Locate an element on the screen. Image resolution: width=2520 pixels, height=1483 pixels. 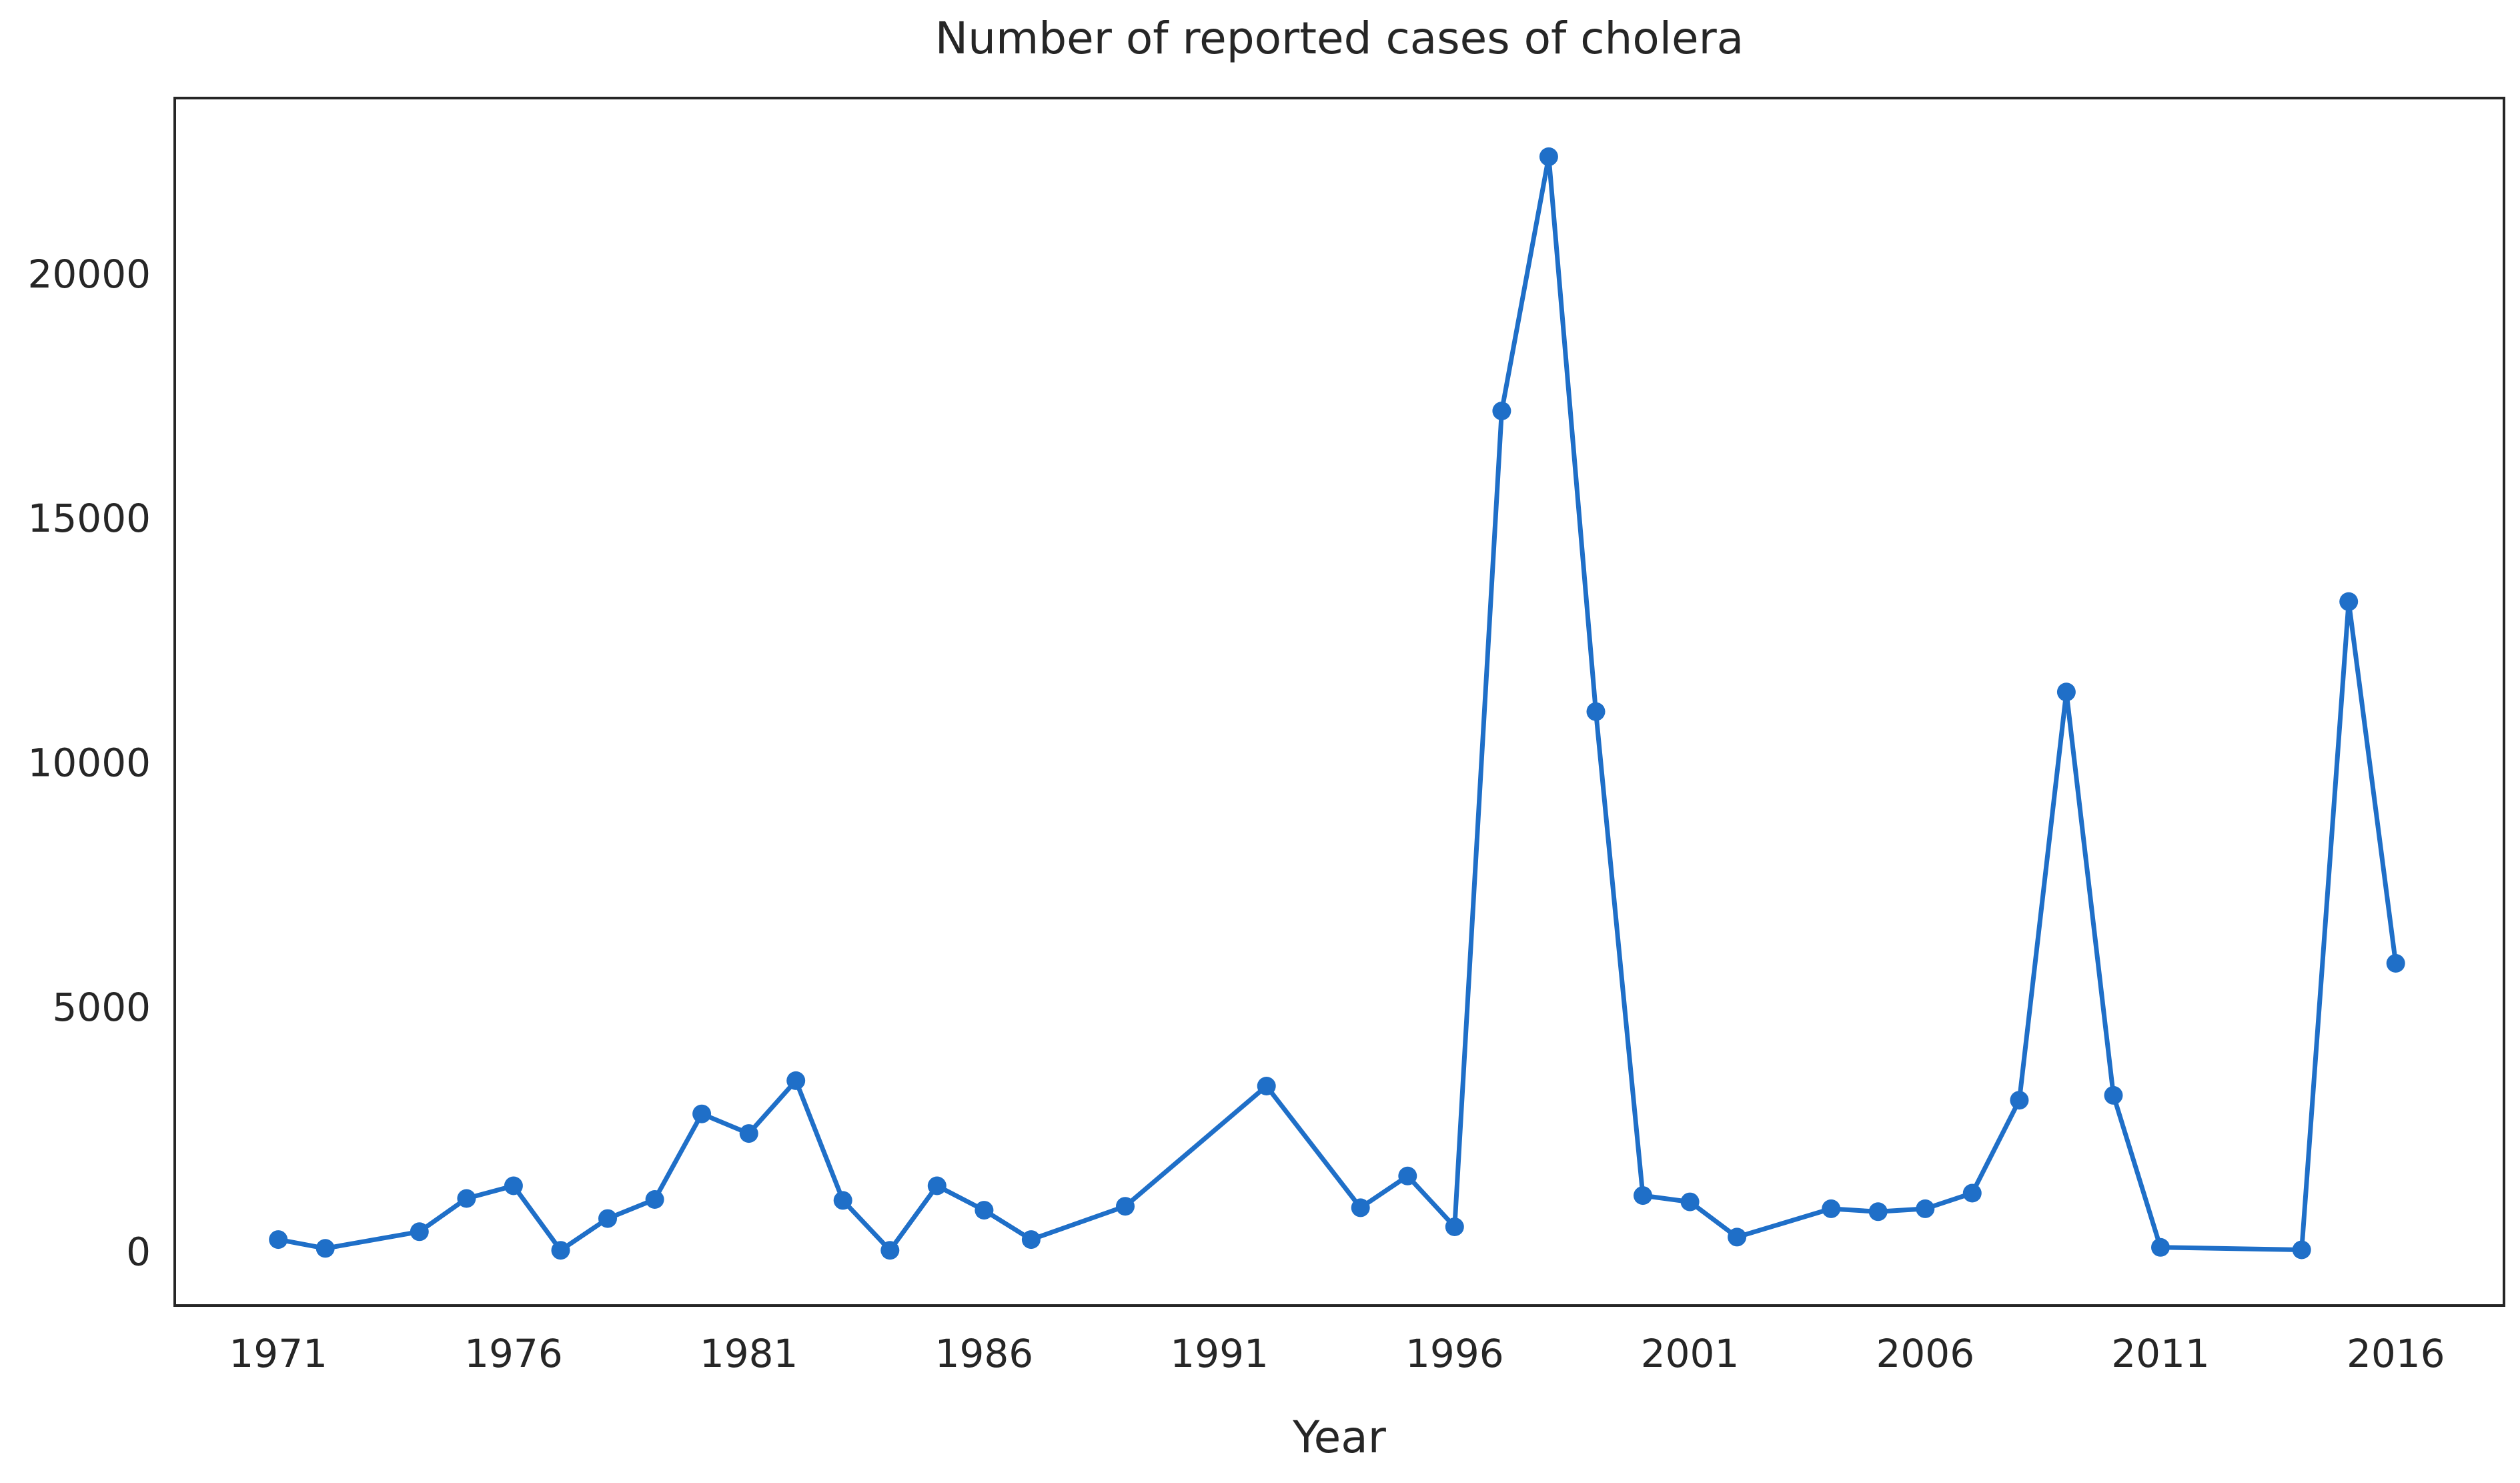
x-axis-label: Year is located at coordinates (1339, 1437).